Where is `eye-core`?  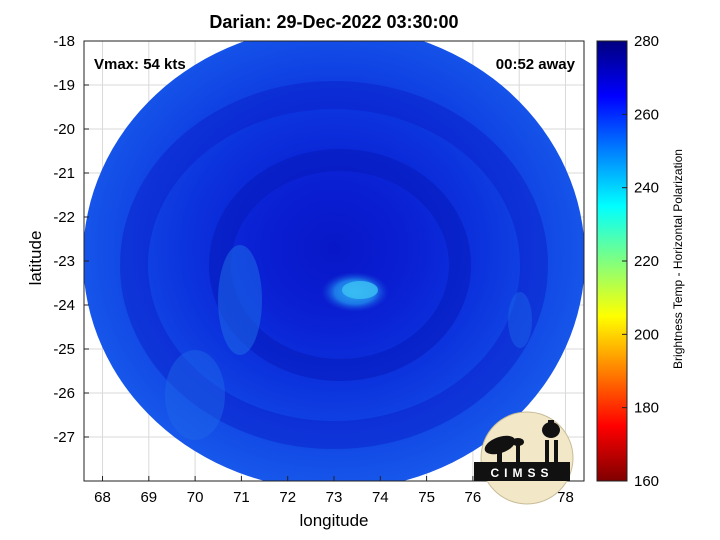 eye-core is located at coordinates (360, 290).